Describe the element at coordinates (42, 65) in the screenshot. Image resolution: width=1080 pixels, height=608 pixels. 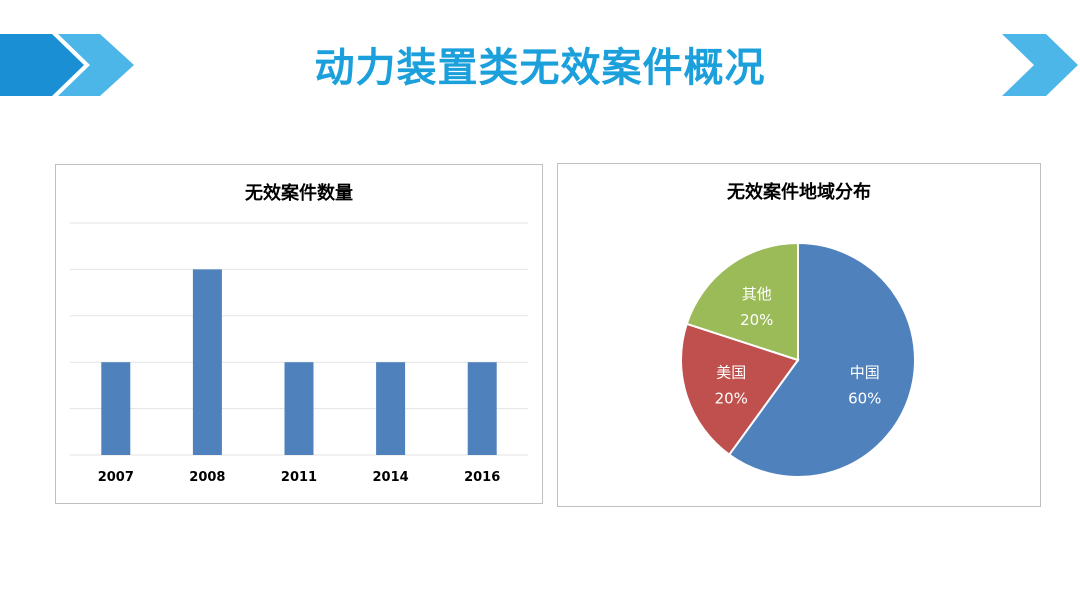
I see `left-chevron-back` at that location.